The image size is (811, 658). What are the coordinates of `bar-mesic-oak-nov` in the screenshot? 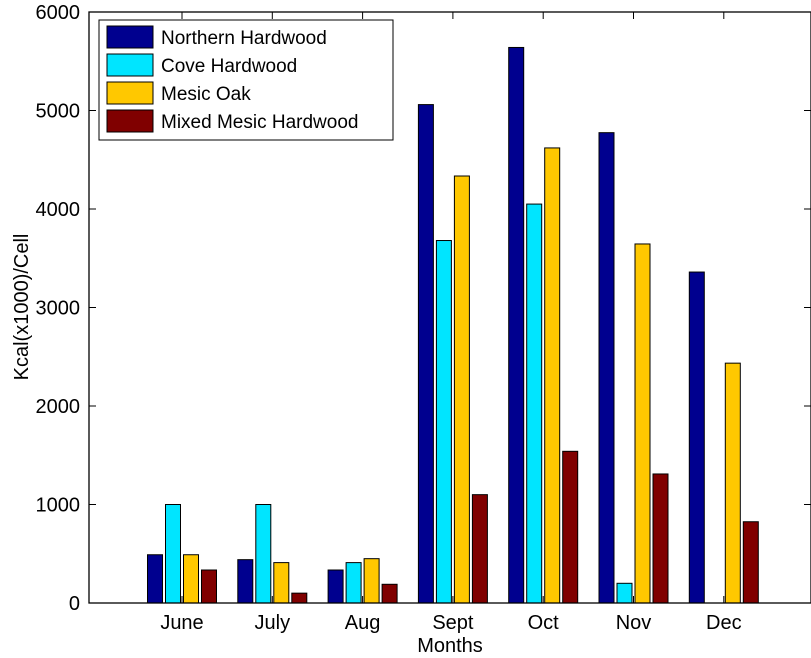 It's located at (642, 423).